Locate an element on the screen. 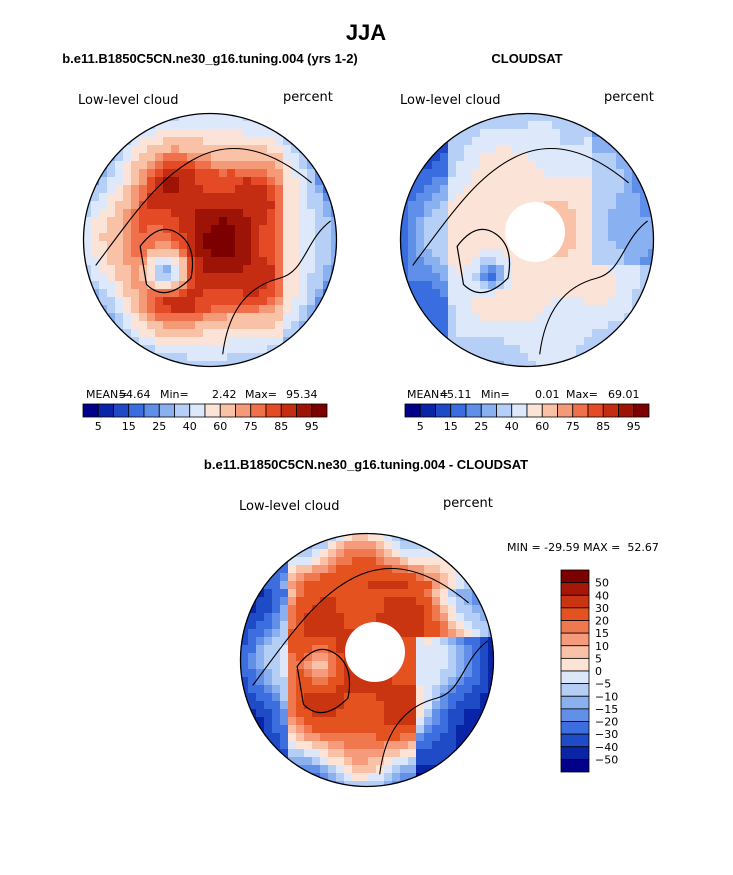 The height and width of the screenshot is (875, 733). missing-data-hole is located at coordinates (375, 652).